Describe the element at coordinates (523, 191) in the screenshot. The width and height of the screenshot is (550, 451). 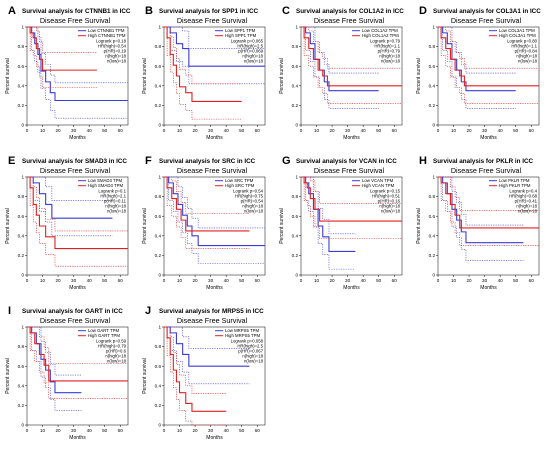
I see `stat-line: Logrank p=0.4` at that location.